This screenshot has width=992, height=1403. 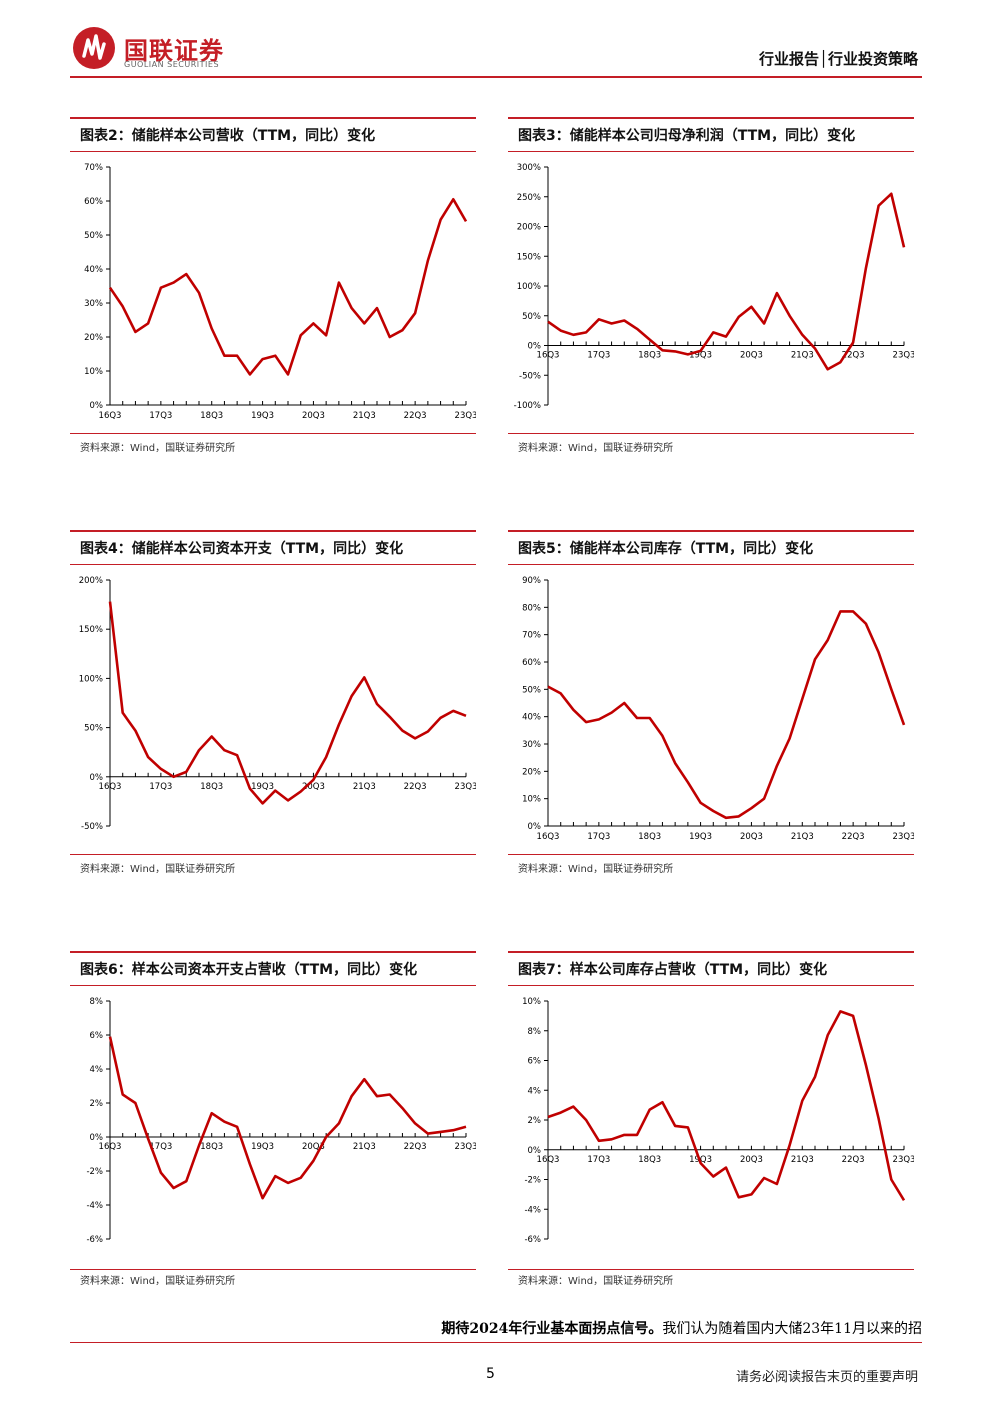 I want to click on guolian-logo-icon, so click(x=94, y=48).